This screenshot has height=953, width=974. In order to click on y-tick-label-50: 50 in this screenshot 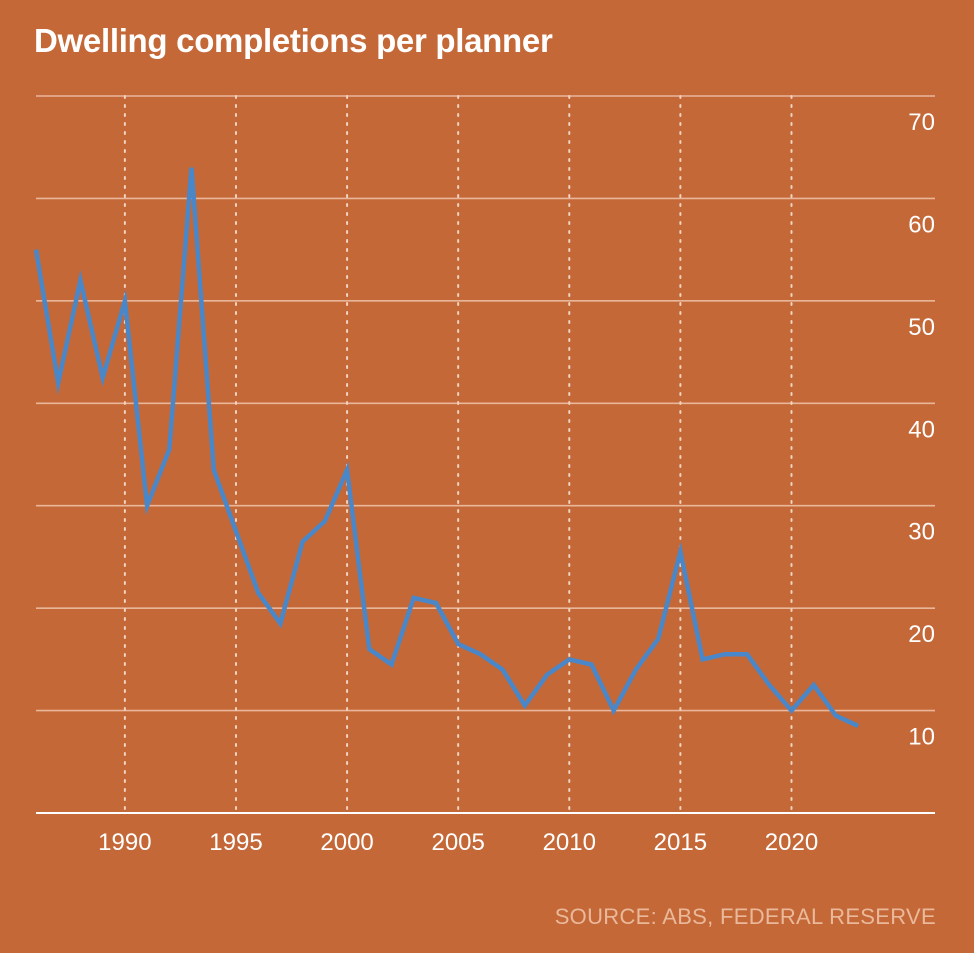, I will do `click(921, 327)`.